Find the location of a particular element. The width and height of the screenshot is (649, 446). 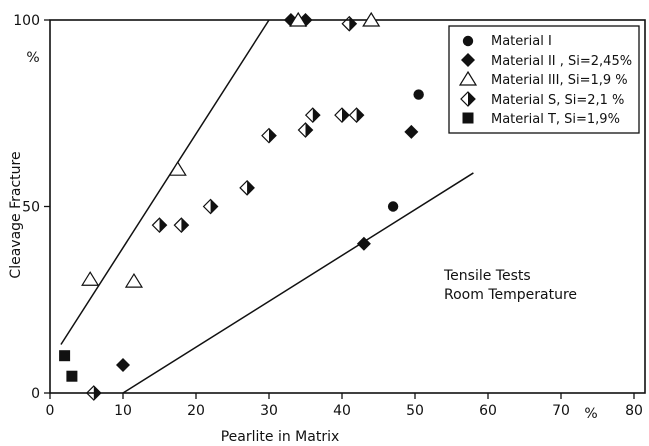

x-tick-label: 80 is located at coordinates (634, 411).